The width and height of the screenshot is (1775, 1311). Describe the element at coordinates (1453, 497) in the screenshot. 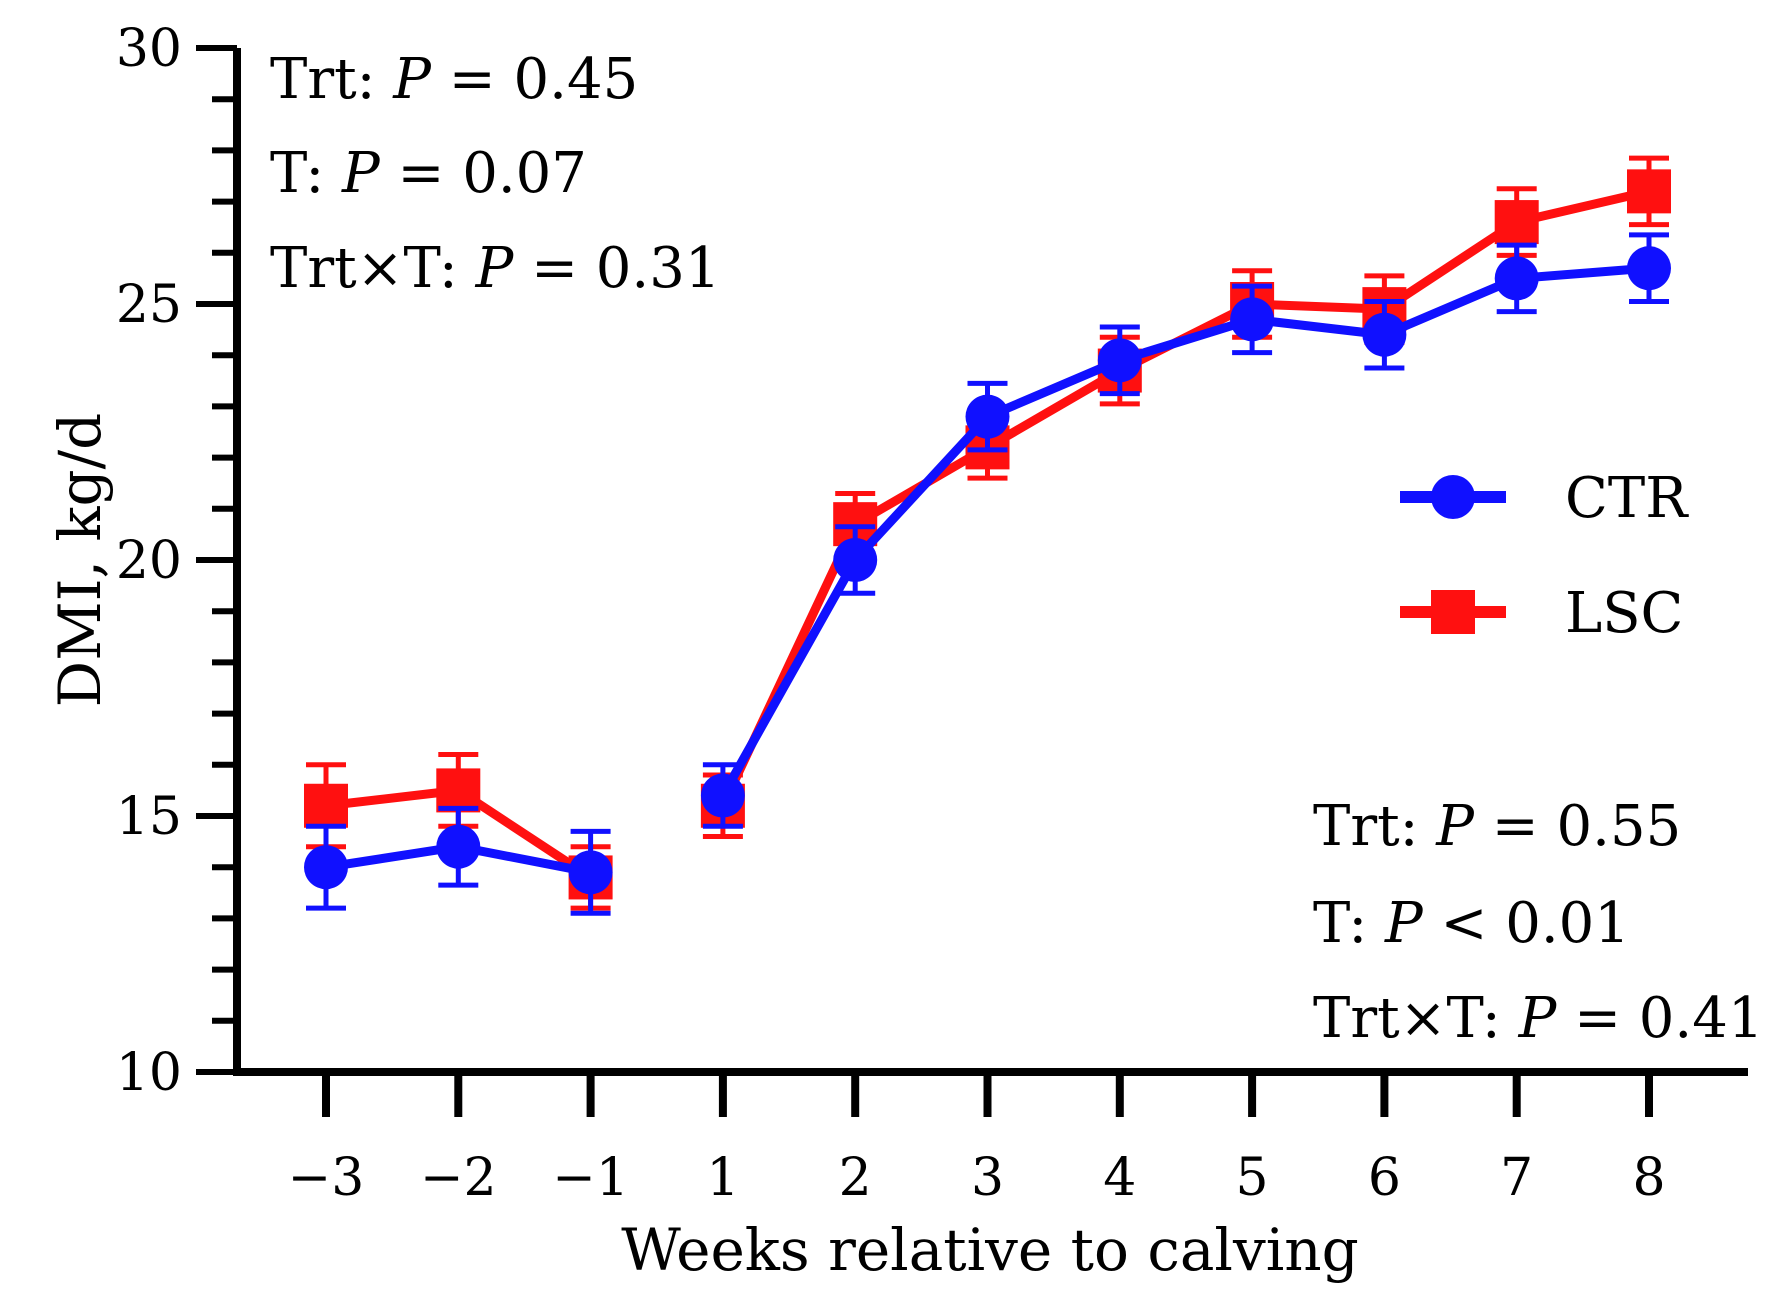

I see `legend-ctr-marker` at that location.